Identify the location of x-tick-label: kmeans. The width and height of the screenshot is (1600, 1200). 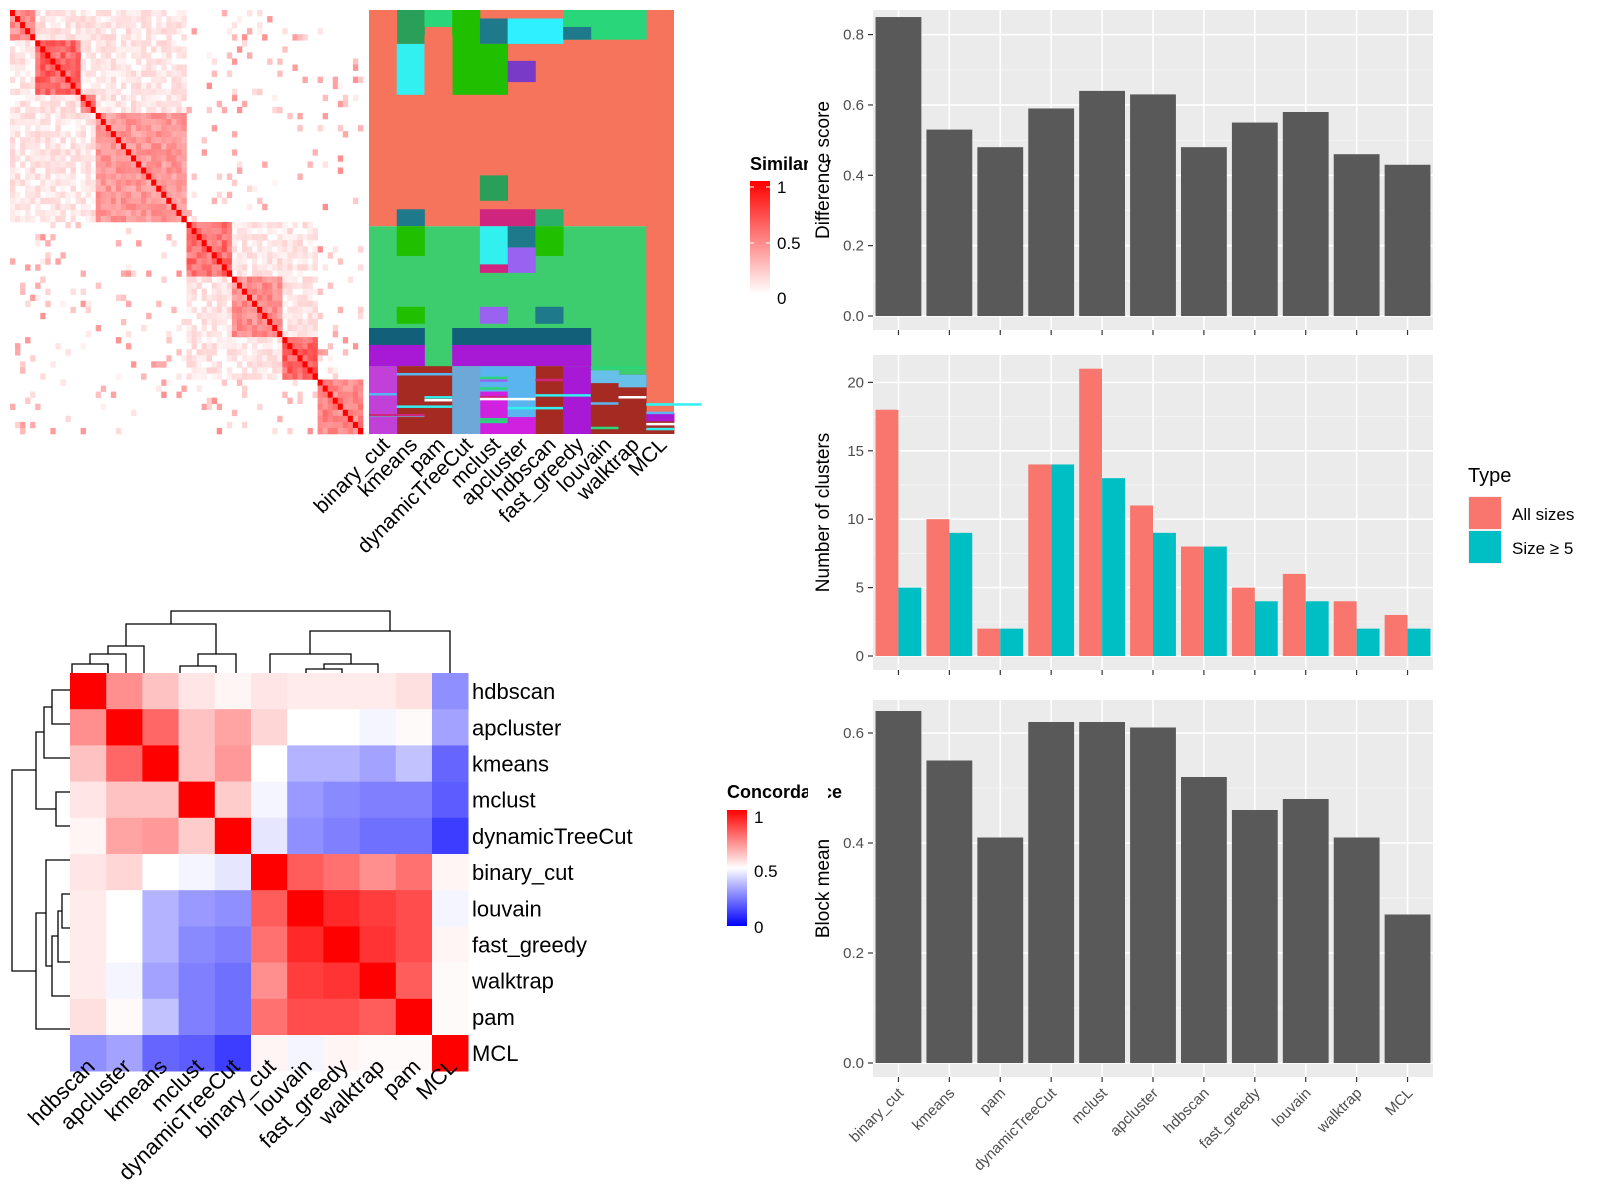
(933, 1109).